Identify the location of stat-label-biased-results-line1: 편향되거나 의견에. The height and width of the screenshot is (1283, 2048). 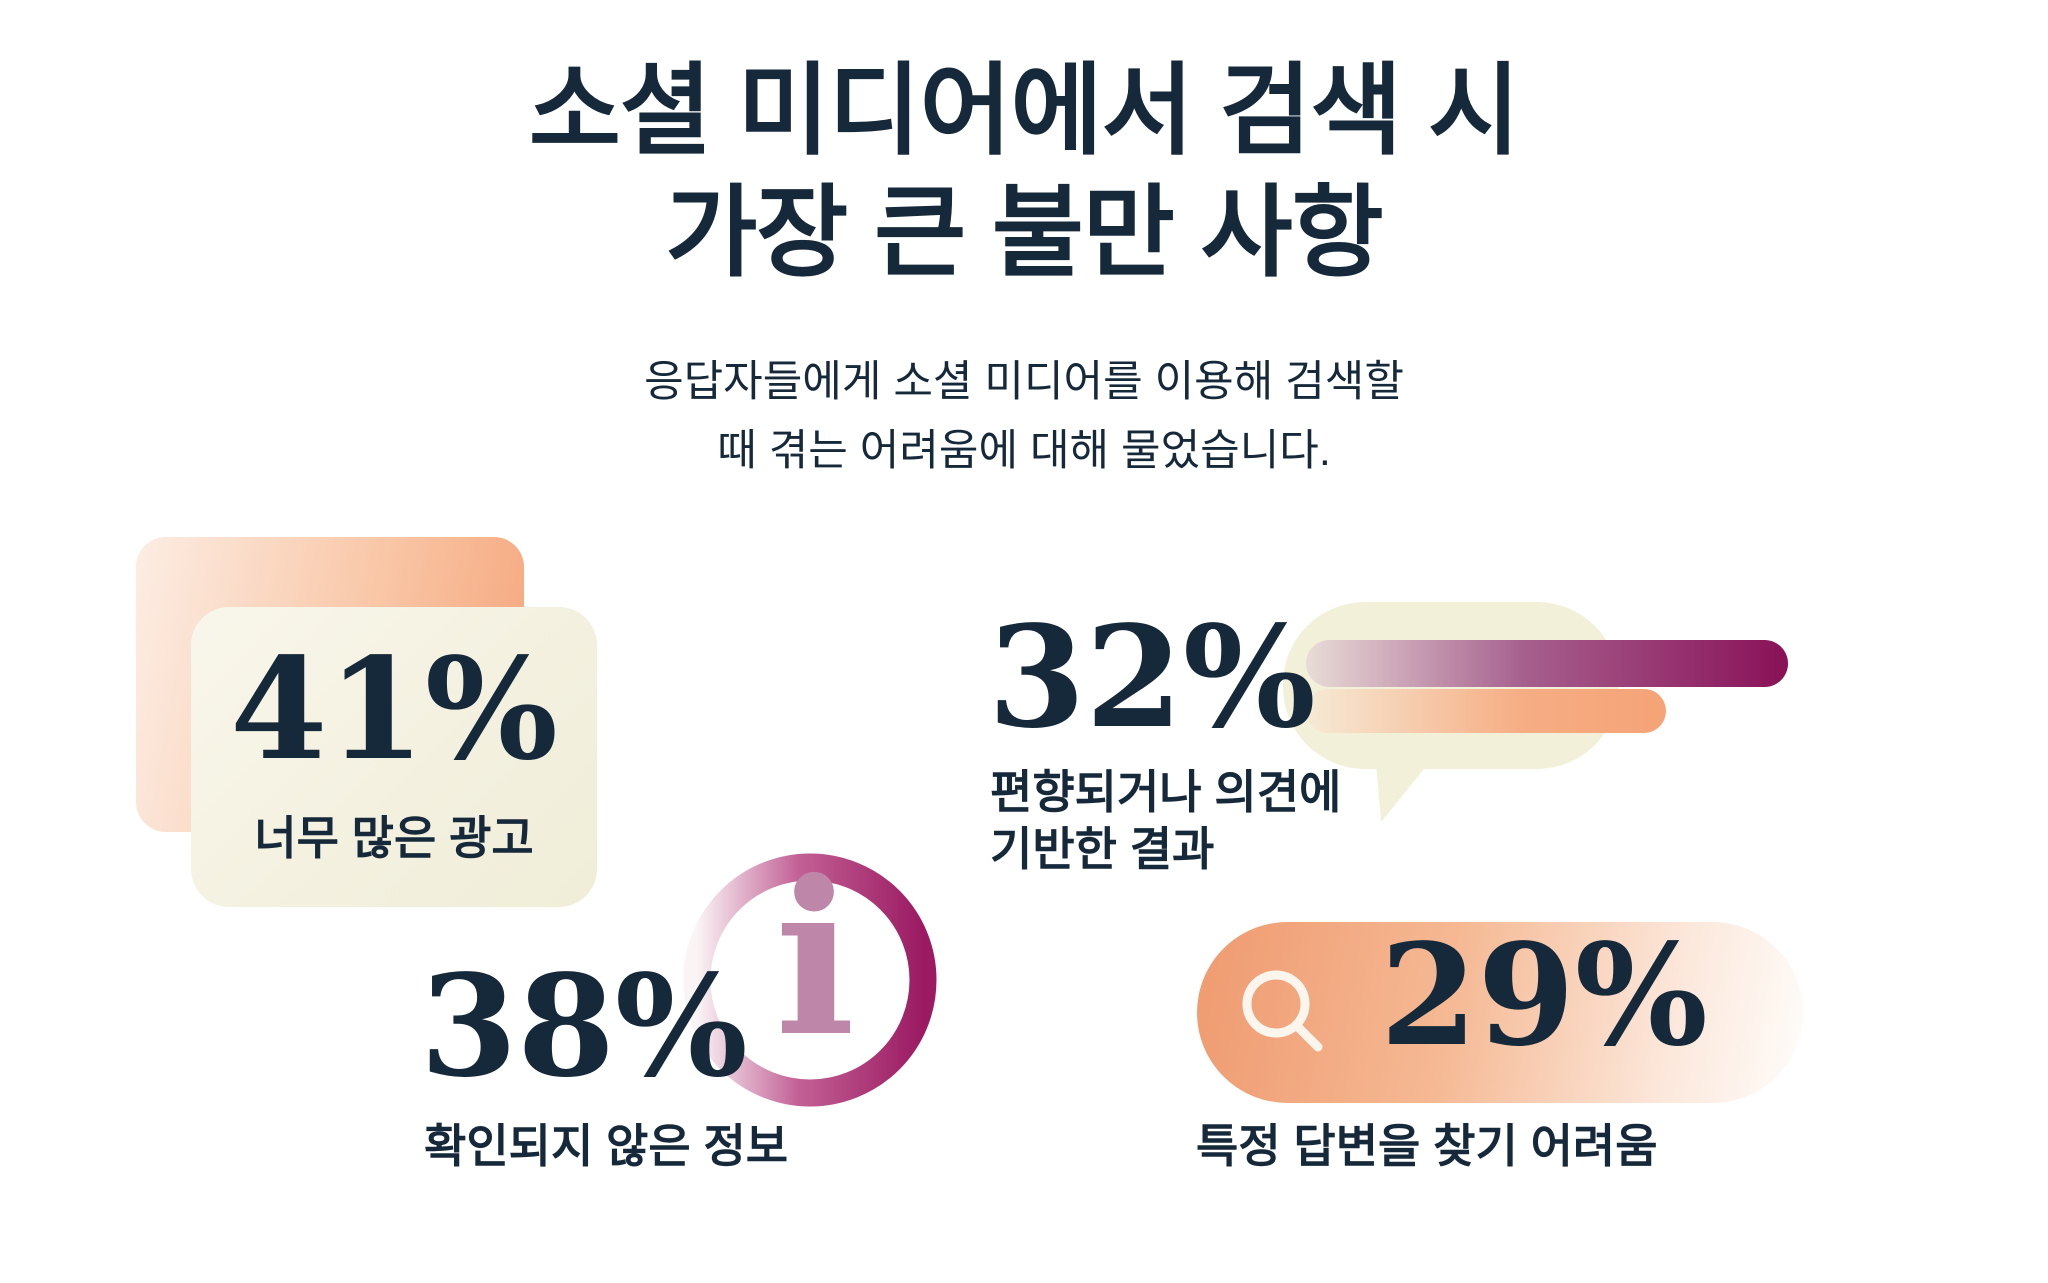
(1166, 792).